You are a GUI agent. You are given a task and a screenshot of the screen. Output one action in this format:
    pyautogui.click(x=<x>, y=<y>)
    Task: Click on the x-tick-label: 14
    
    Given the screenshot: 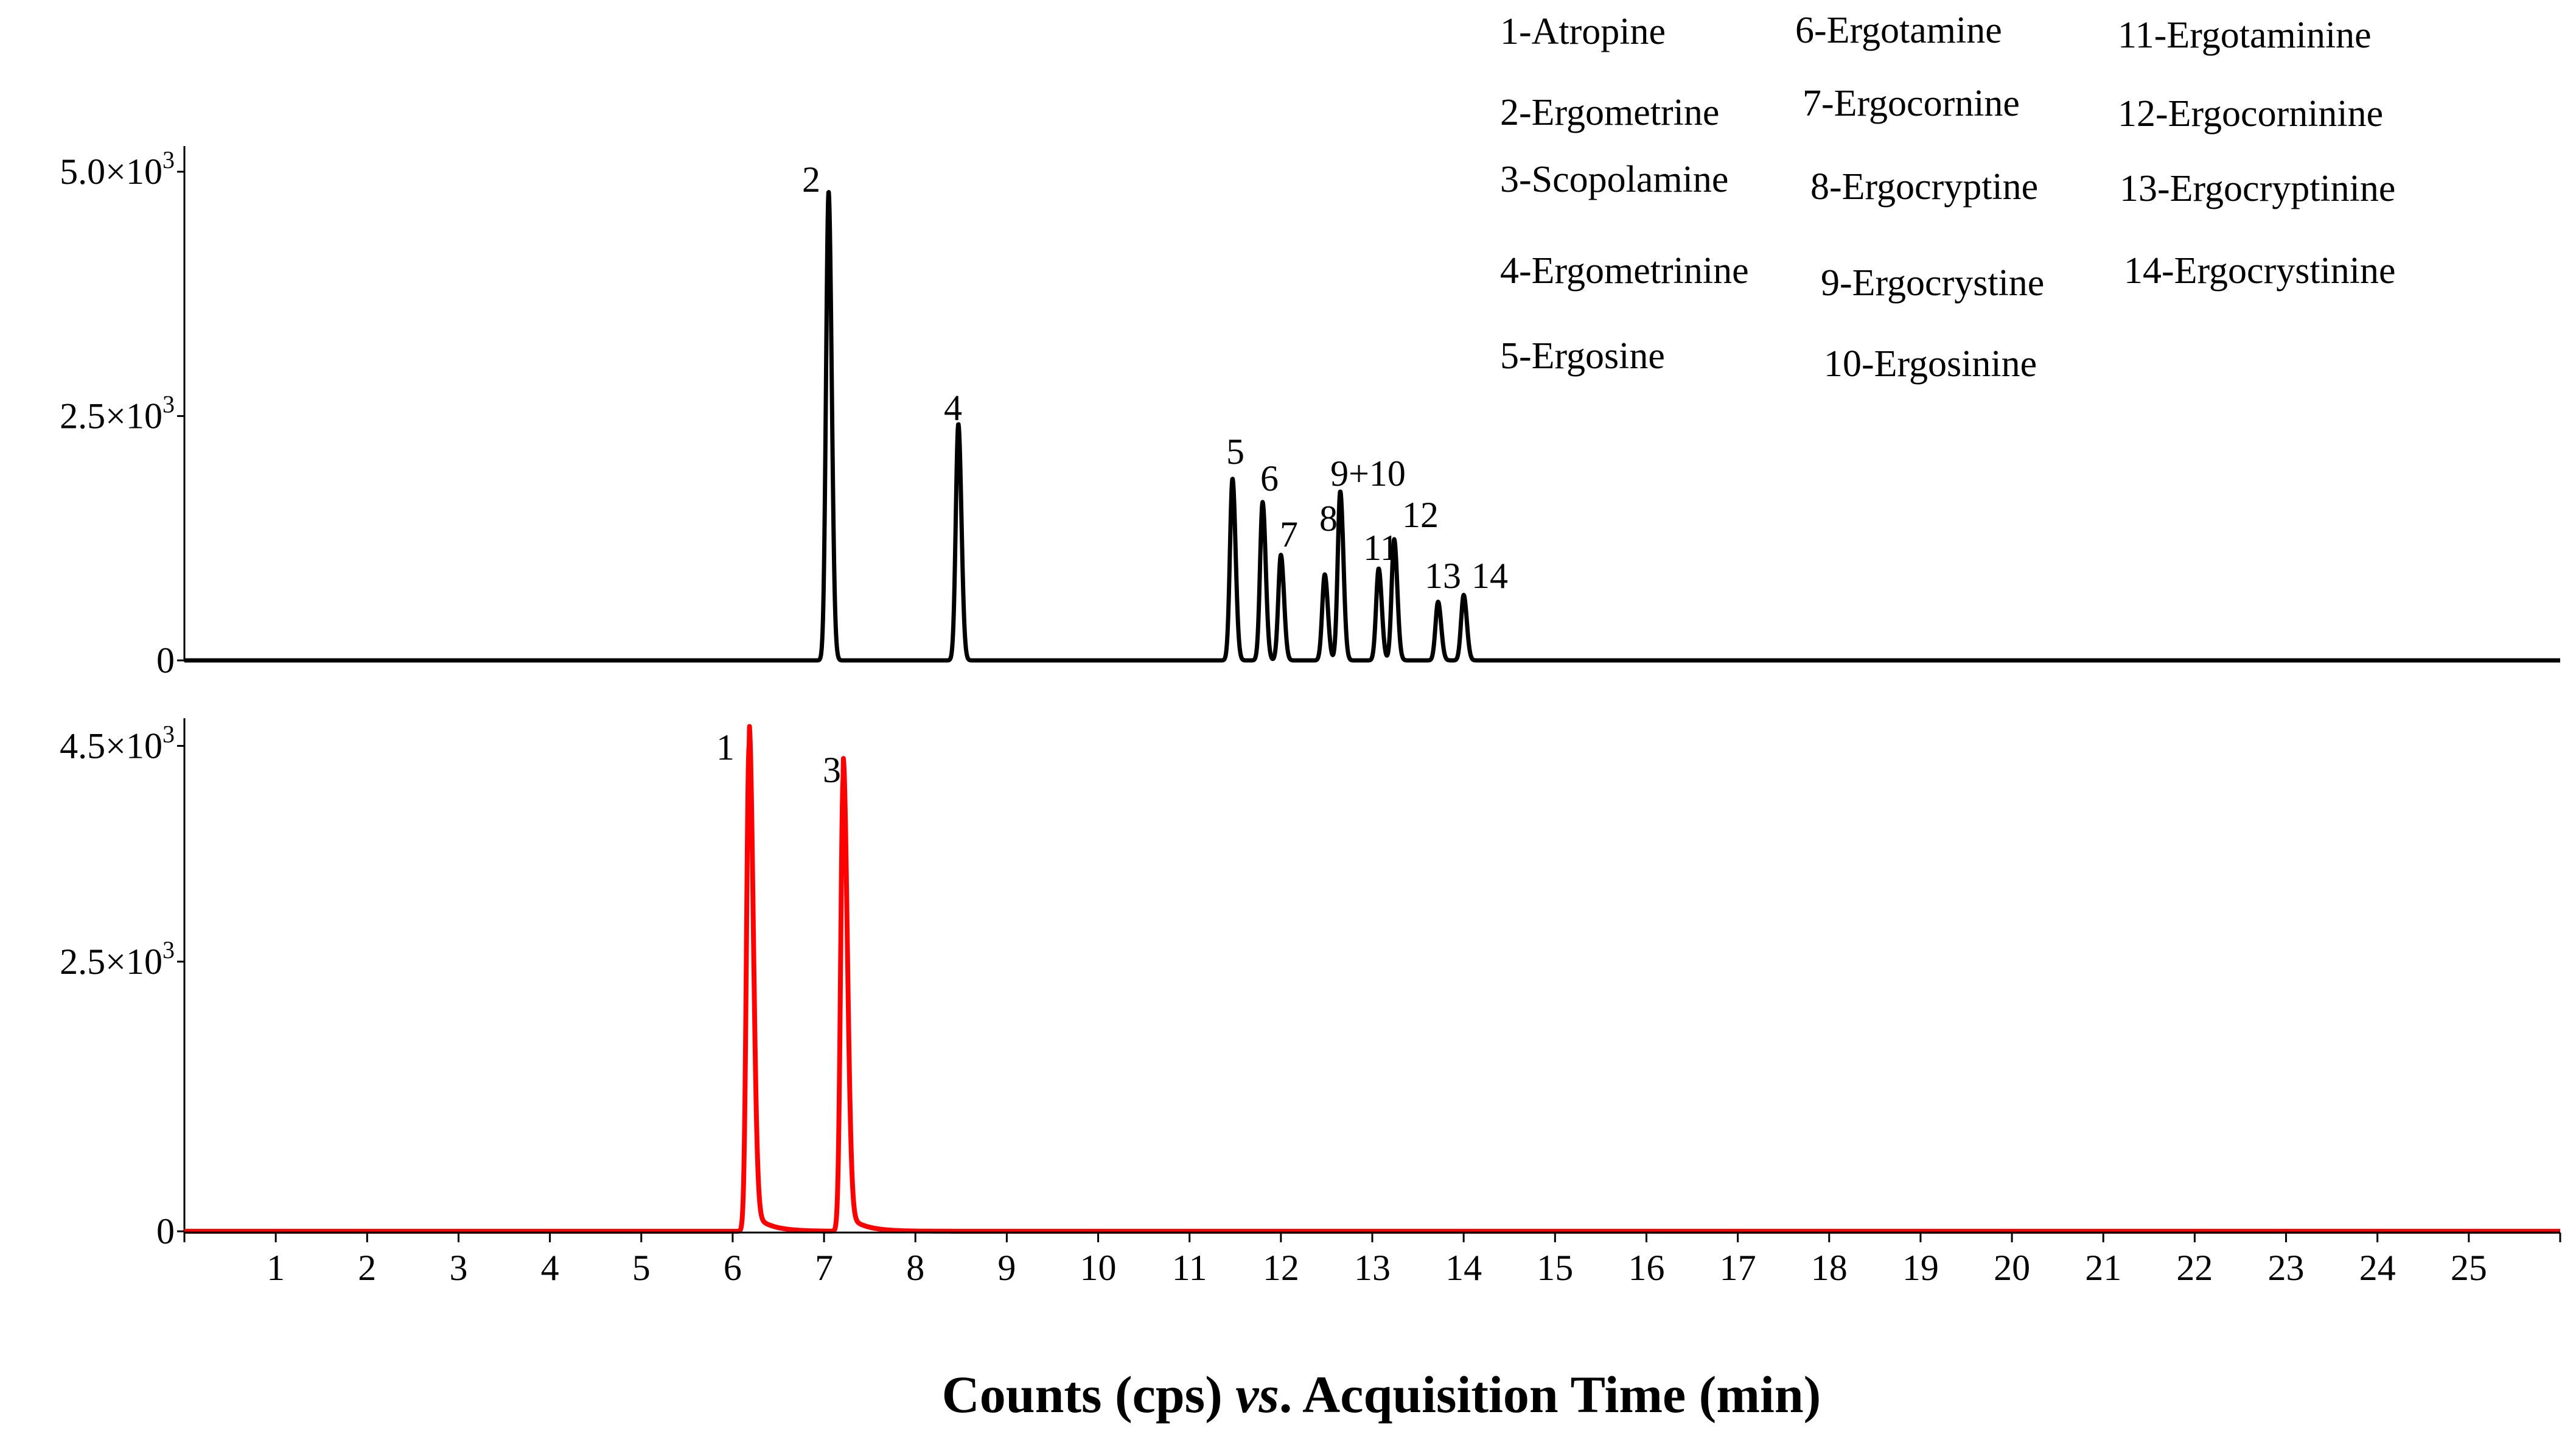 What is the action you would take?
    pyautogui.click(x=1463, y=1268)
    